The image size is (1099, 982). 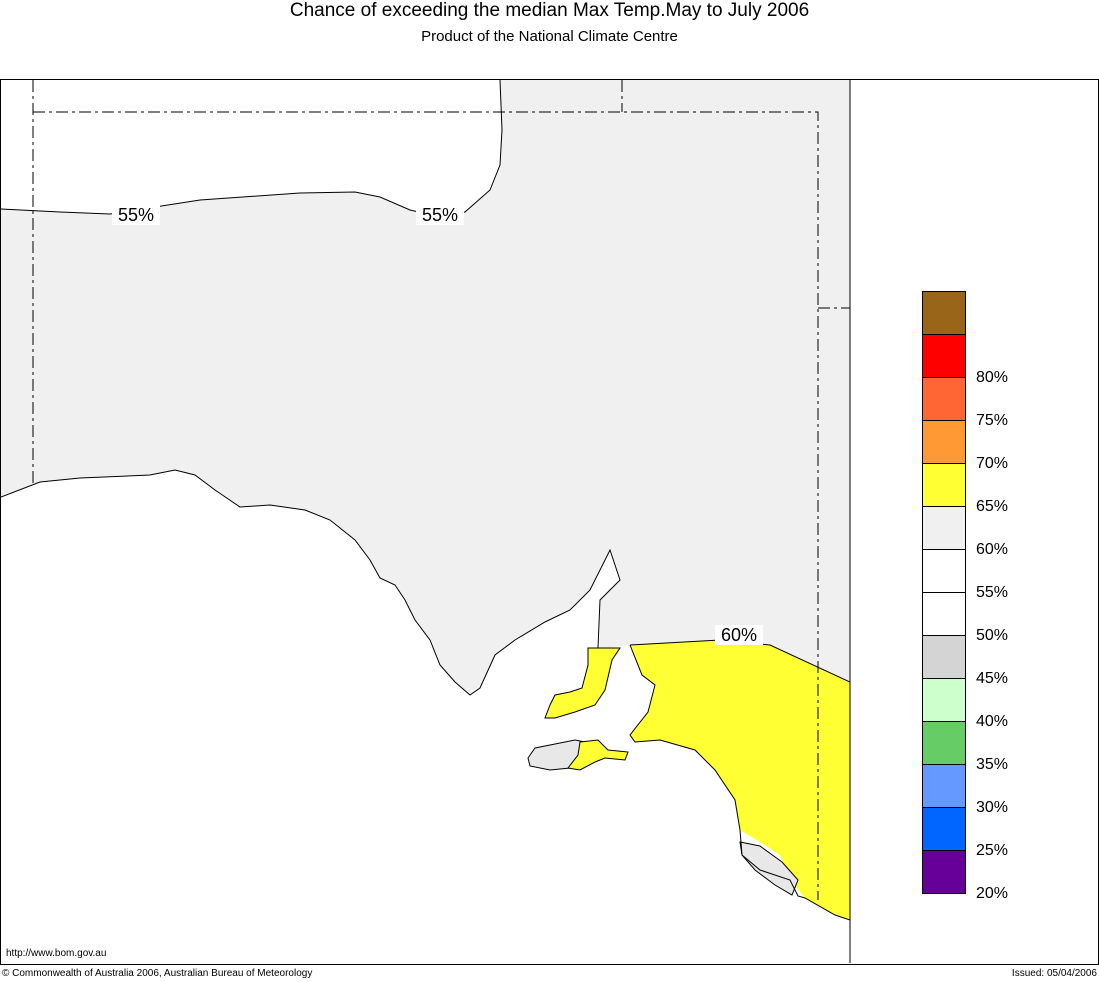 I want to click on region-se-grey, so click(x=769, y=868).